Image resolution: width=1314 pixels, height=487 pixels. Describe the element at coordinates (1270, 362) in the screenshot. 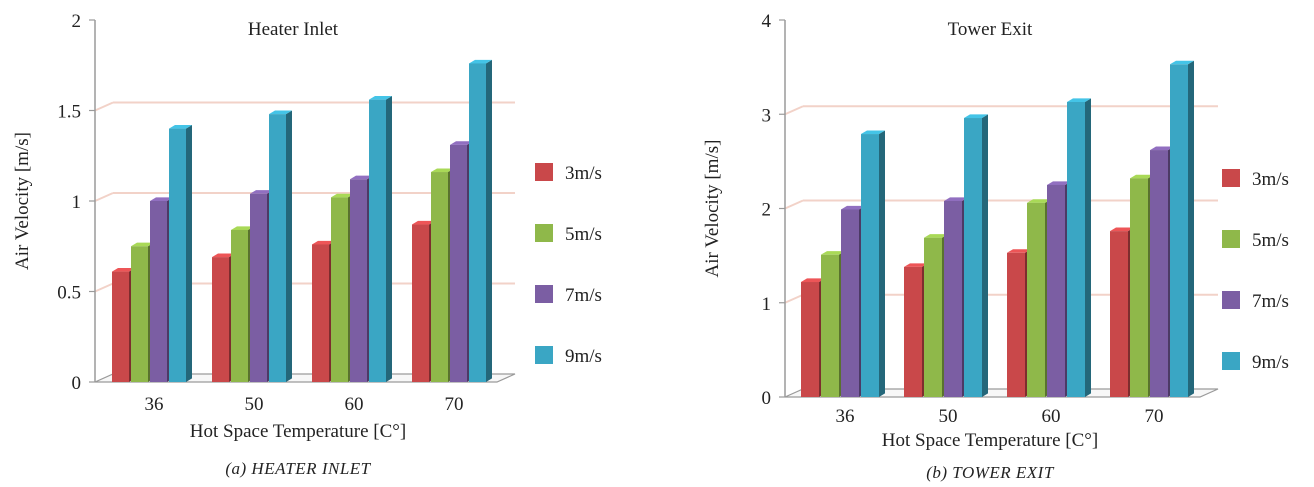

I see `legend-label: 9m/s` at that location.